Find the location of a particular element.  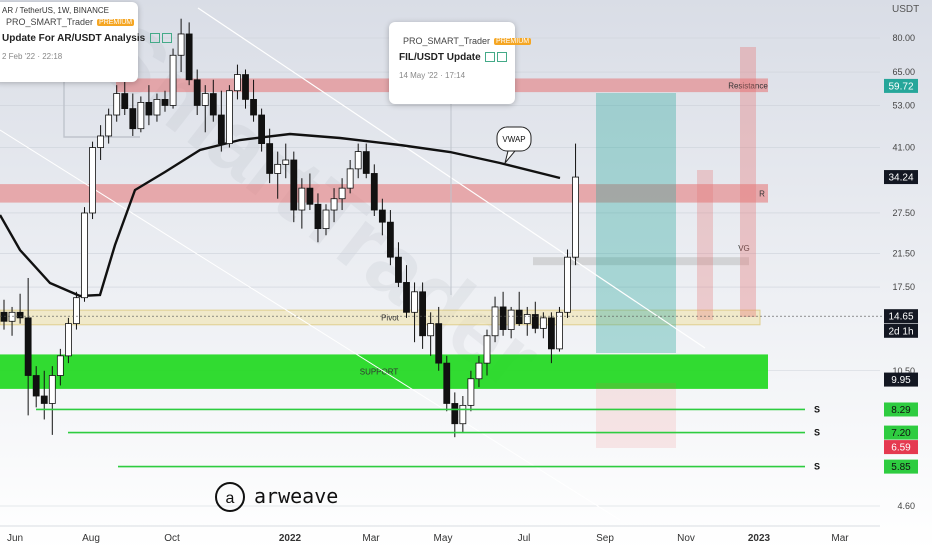

arweave-logo: a arweave is located at coordinates (276, 497).